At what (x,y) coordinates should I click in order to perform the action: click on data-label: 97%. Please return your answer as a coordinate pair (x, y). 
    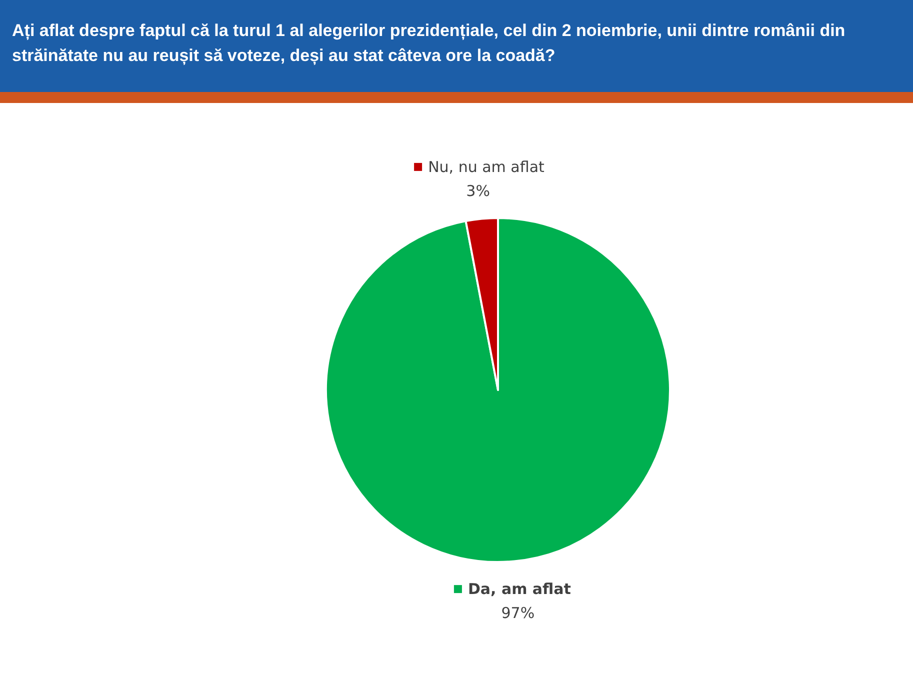
    Looking at the image, I should click on (518, 613).